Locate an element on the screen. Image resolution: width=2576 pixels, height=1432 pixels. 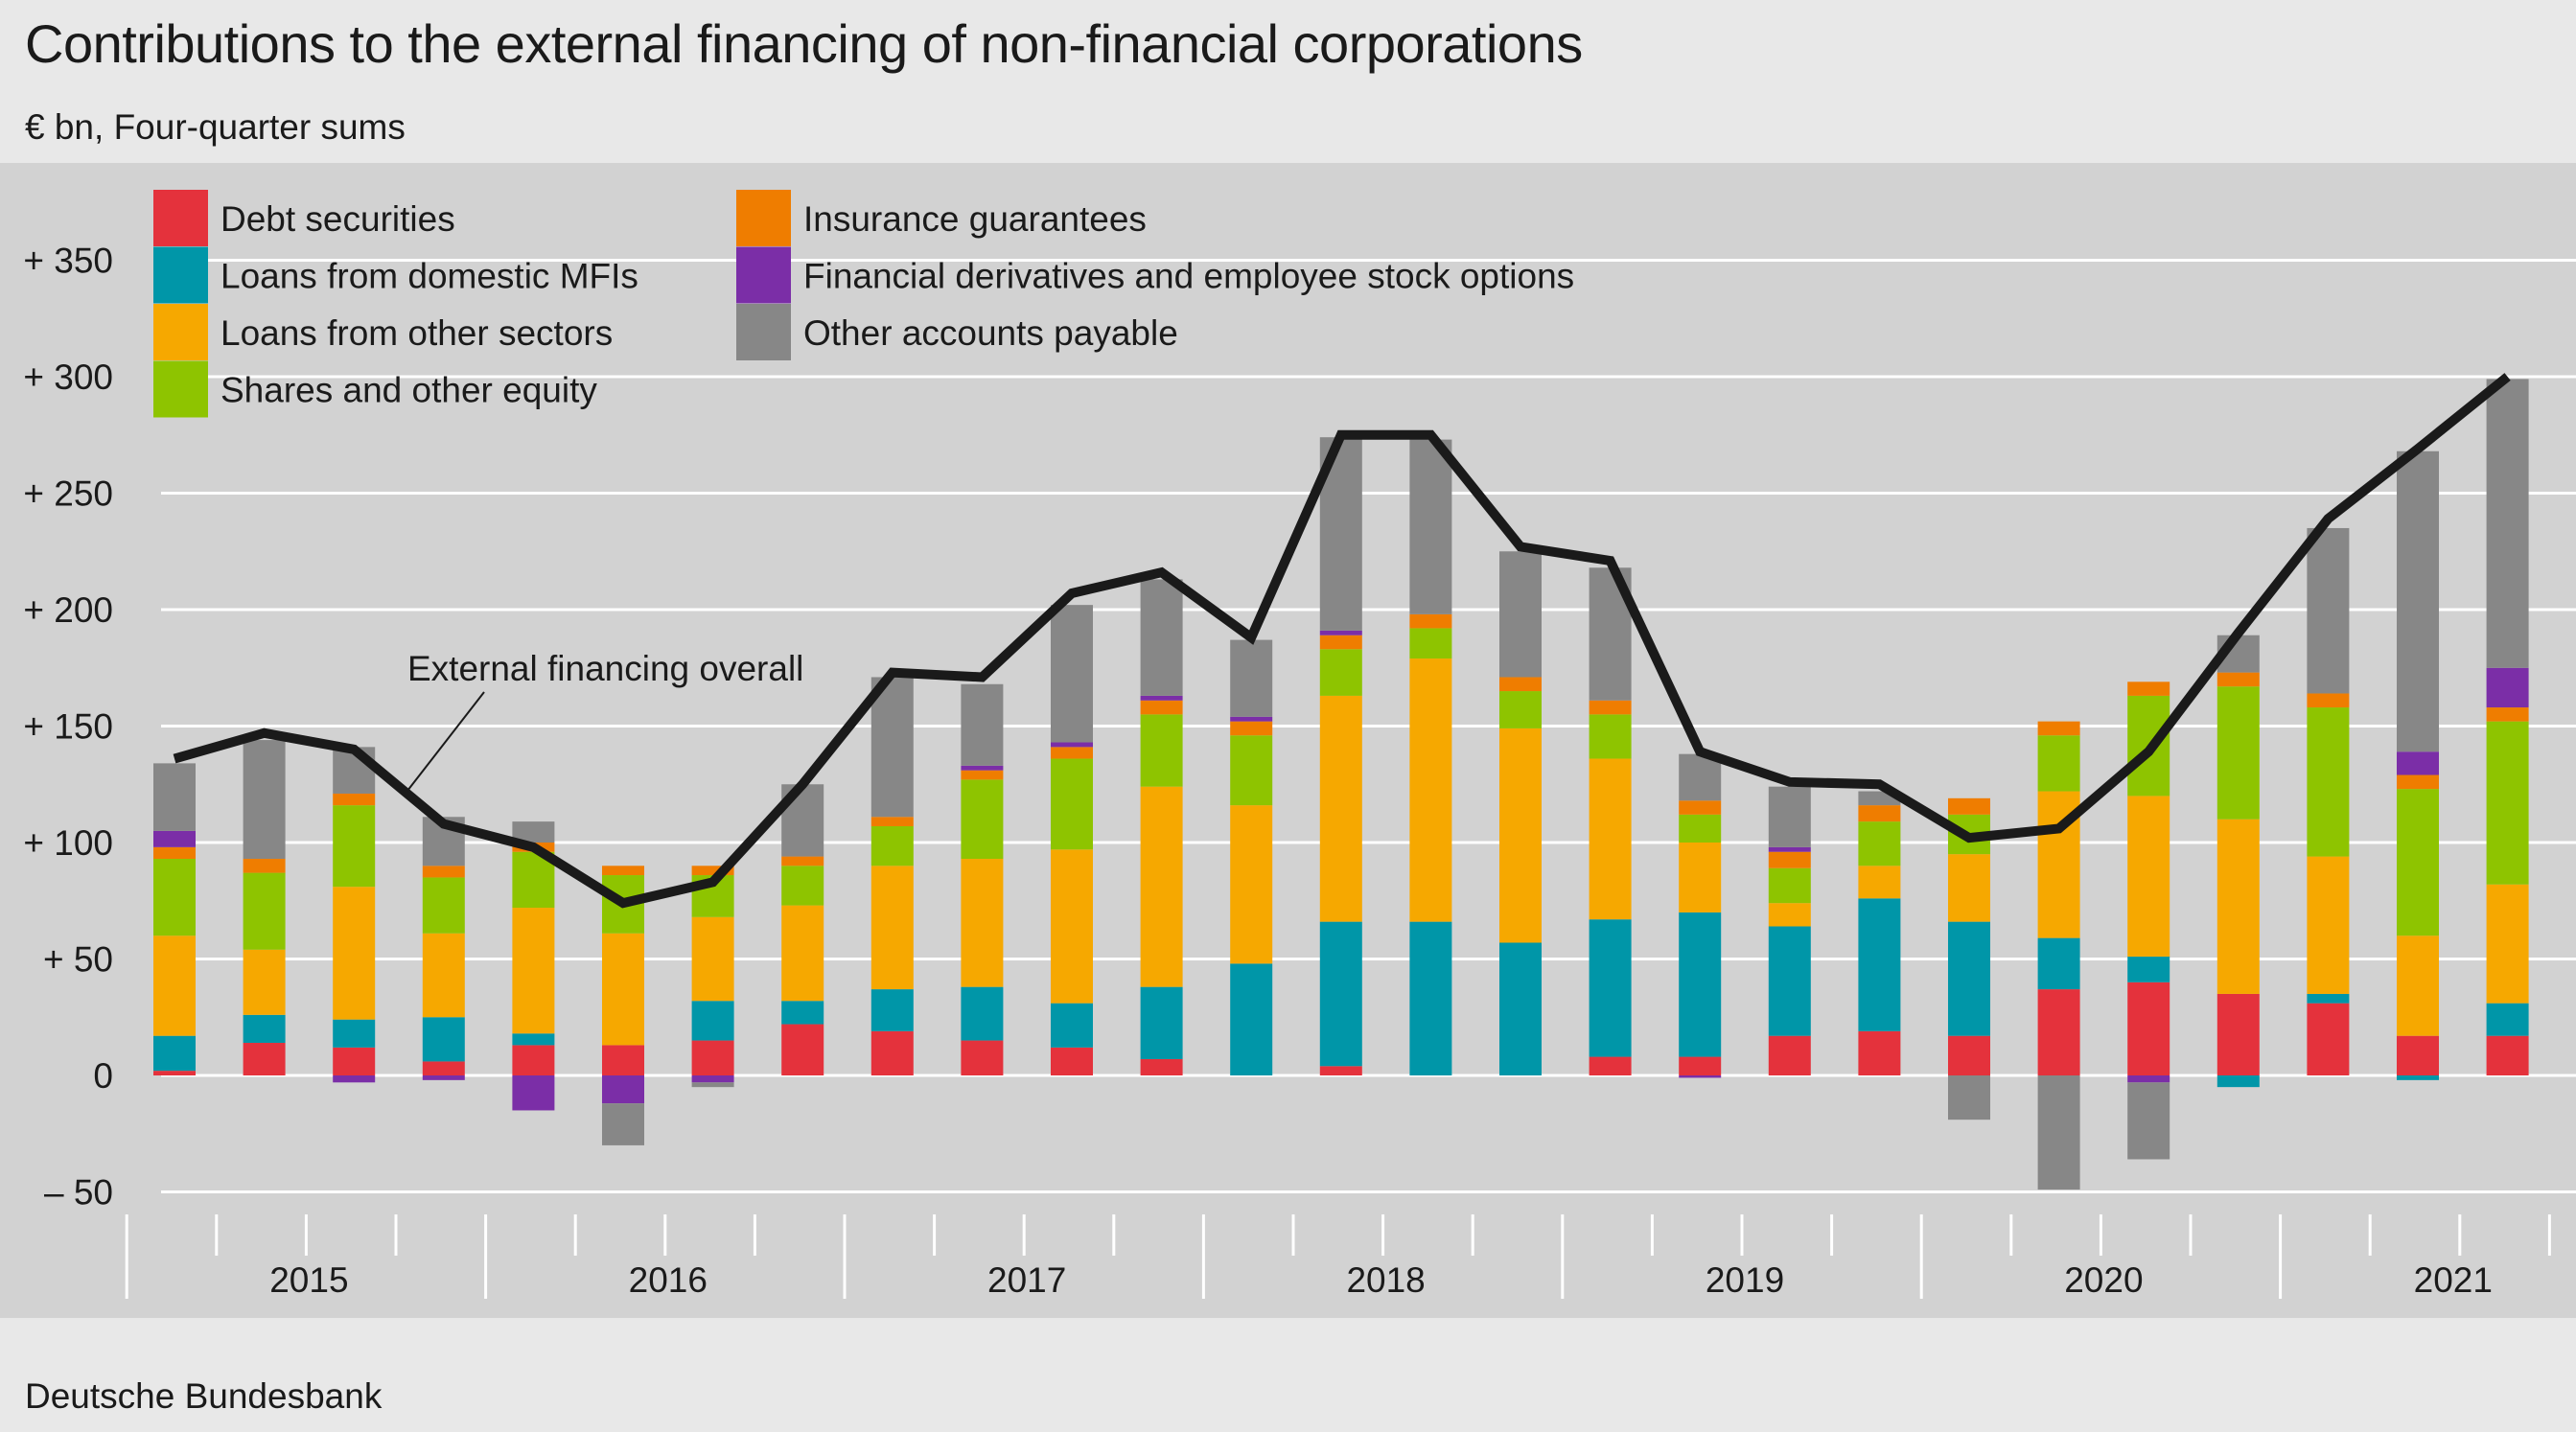
legend-swatch is located at coordinates (180, 332).